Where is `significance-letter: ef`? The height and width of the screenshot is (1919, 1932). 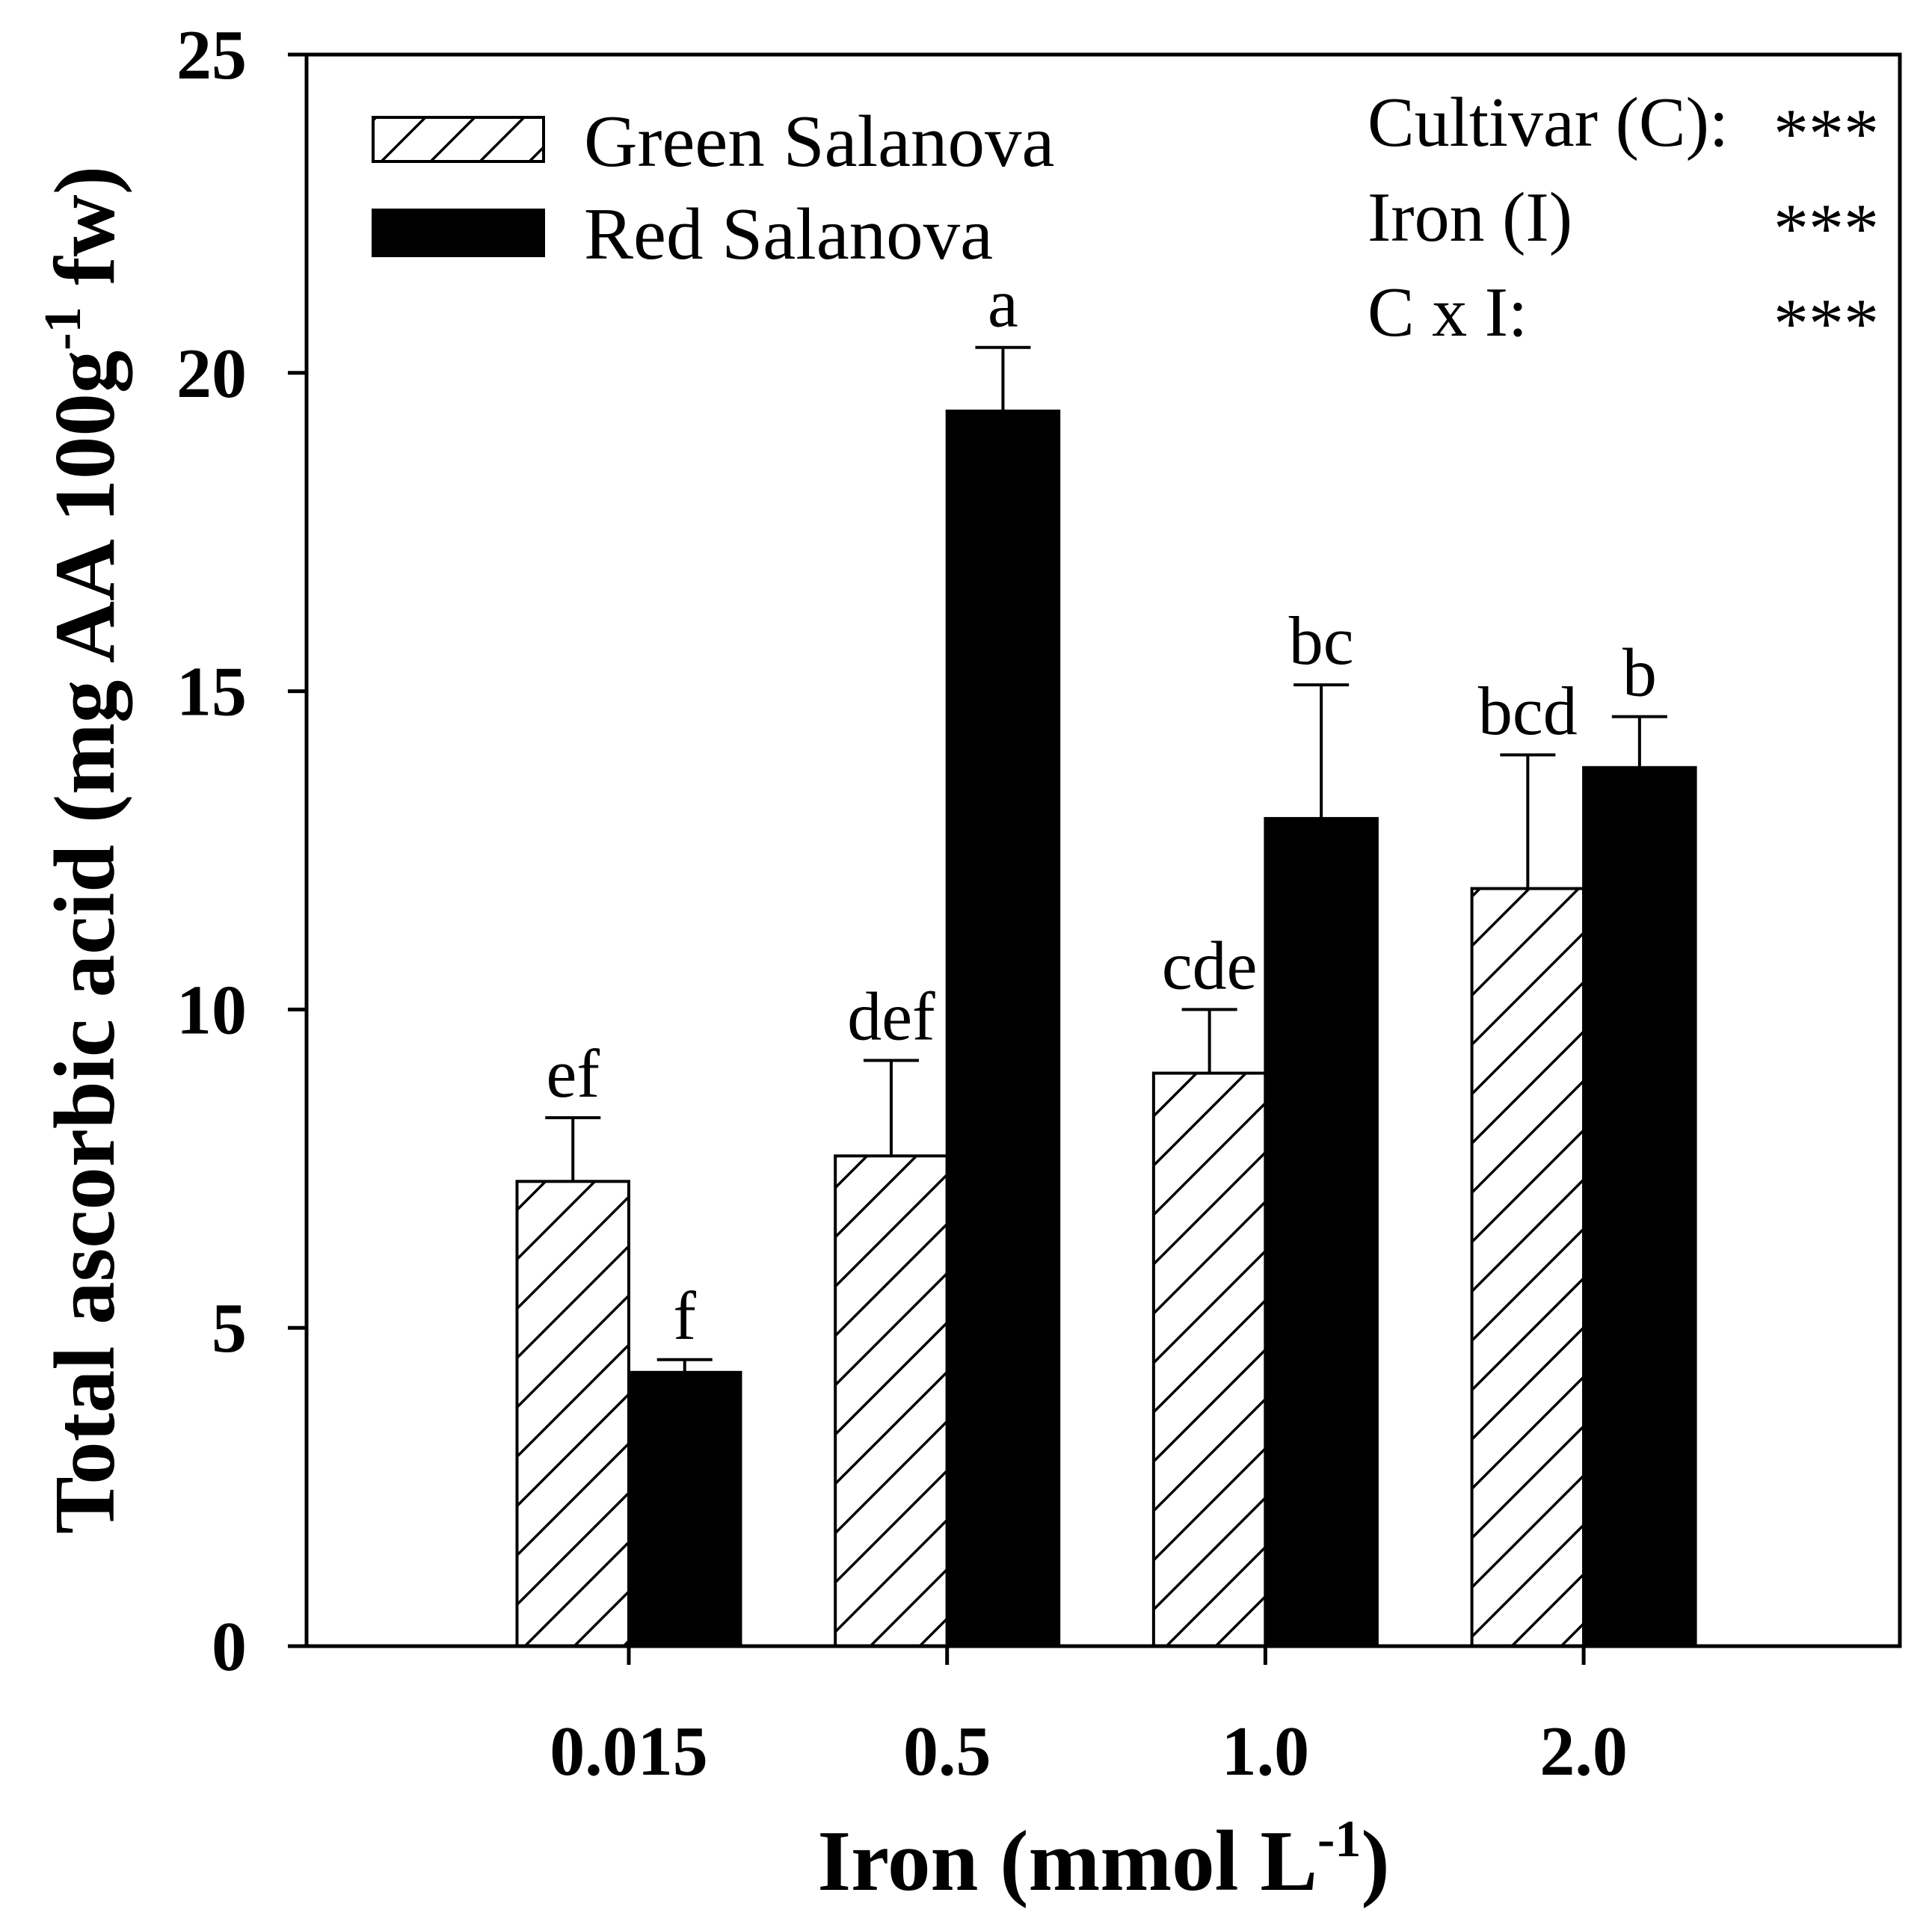
significance-letter: ef is located at coordinates (573, 1073).